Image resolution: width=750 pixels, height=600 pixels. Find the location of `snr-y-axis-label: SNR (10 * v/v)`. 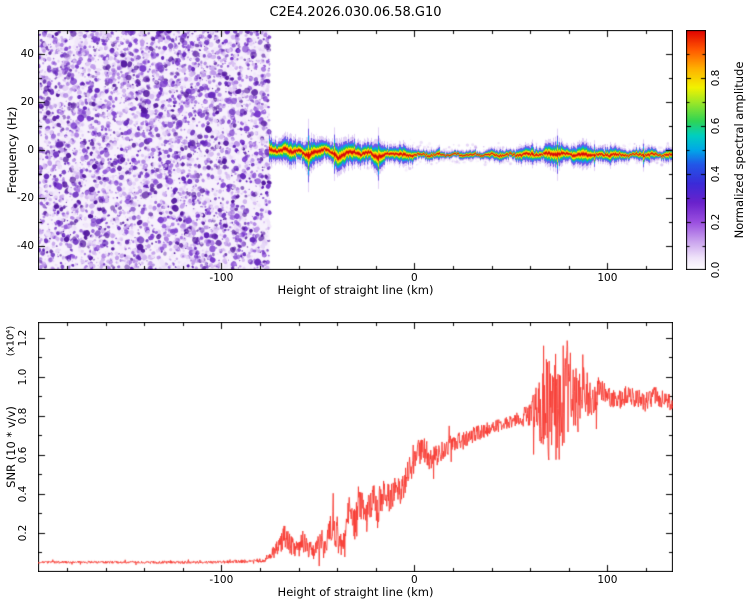

snr-y-axis-label: SNR (10 * v/v) is located at coordinates (11, 447).